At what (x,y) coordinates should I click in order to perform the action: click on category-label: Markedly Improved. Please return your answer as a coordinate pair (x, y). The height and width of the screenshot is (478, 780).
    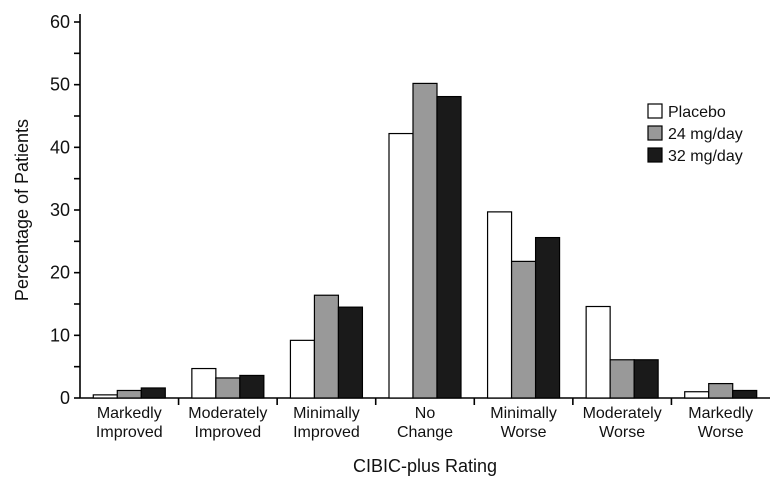
    Looking at the image, I should click on (129, 423).